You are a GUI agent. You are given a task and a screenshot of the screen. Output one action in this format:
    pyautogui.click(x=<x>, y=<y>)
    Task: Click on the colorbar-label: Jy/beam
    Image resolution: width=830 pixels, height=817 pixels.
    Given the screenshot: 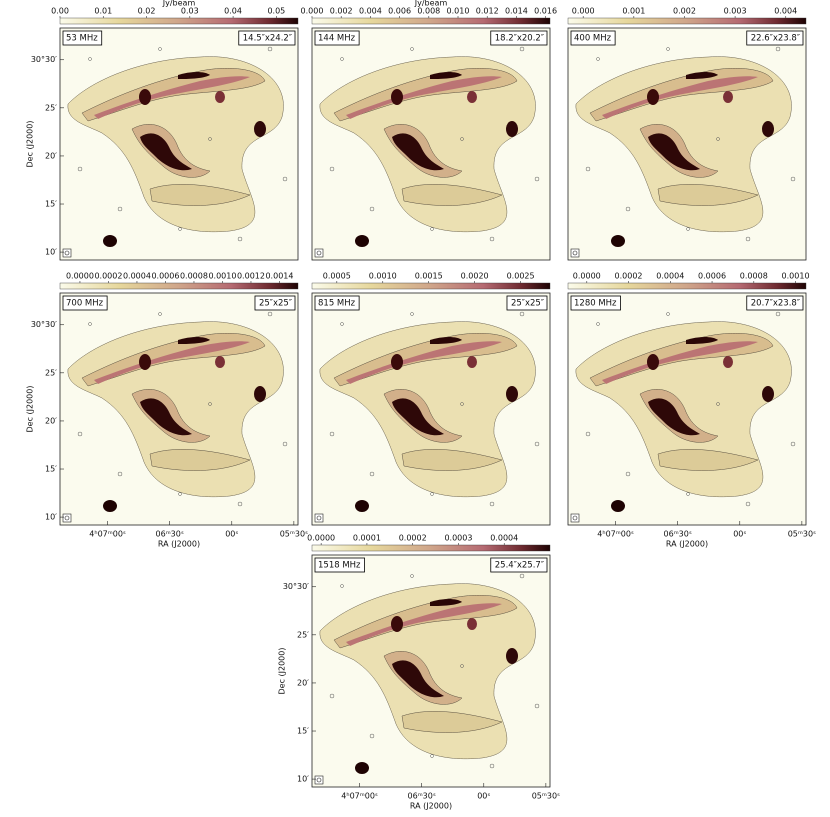 What is the action you would take?
    pyautogui.click(x=179, y=4)
    